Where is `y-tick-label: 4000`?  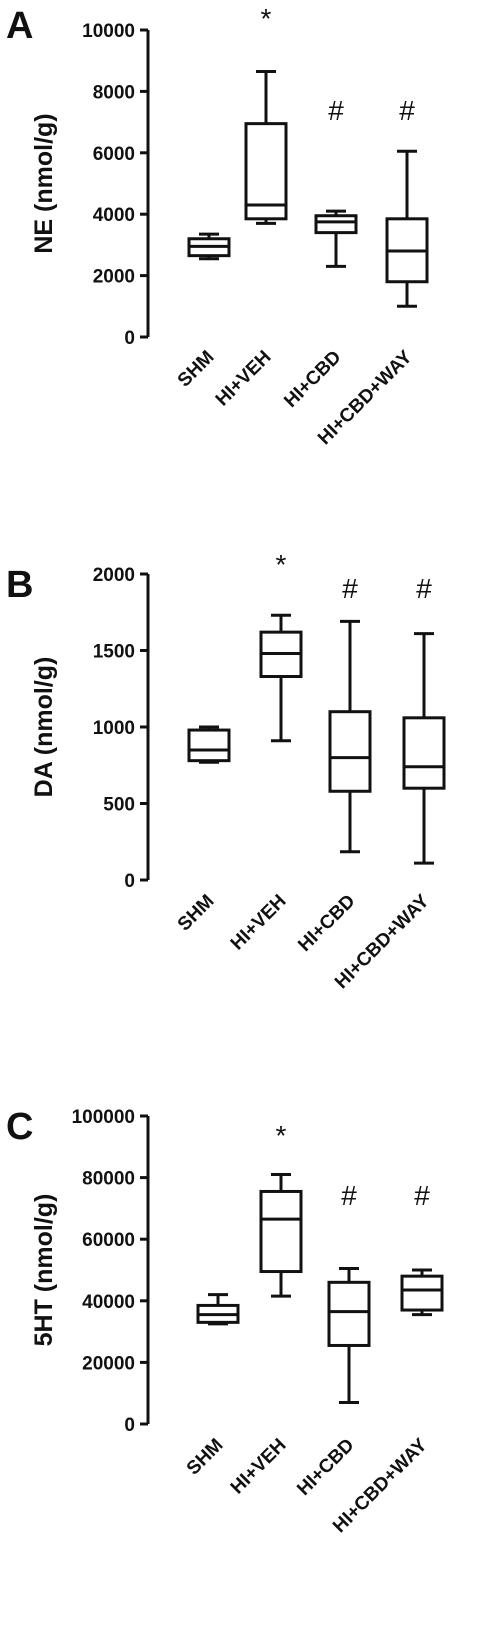 y-tick-label: 4000 is located at coordinates (114, 215).